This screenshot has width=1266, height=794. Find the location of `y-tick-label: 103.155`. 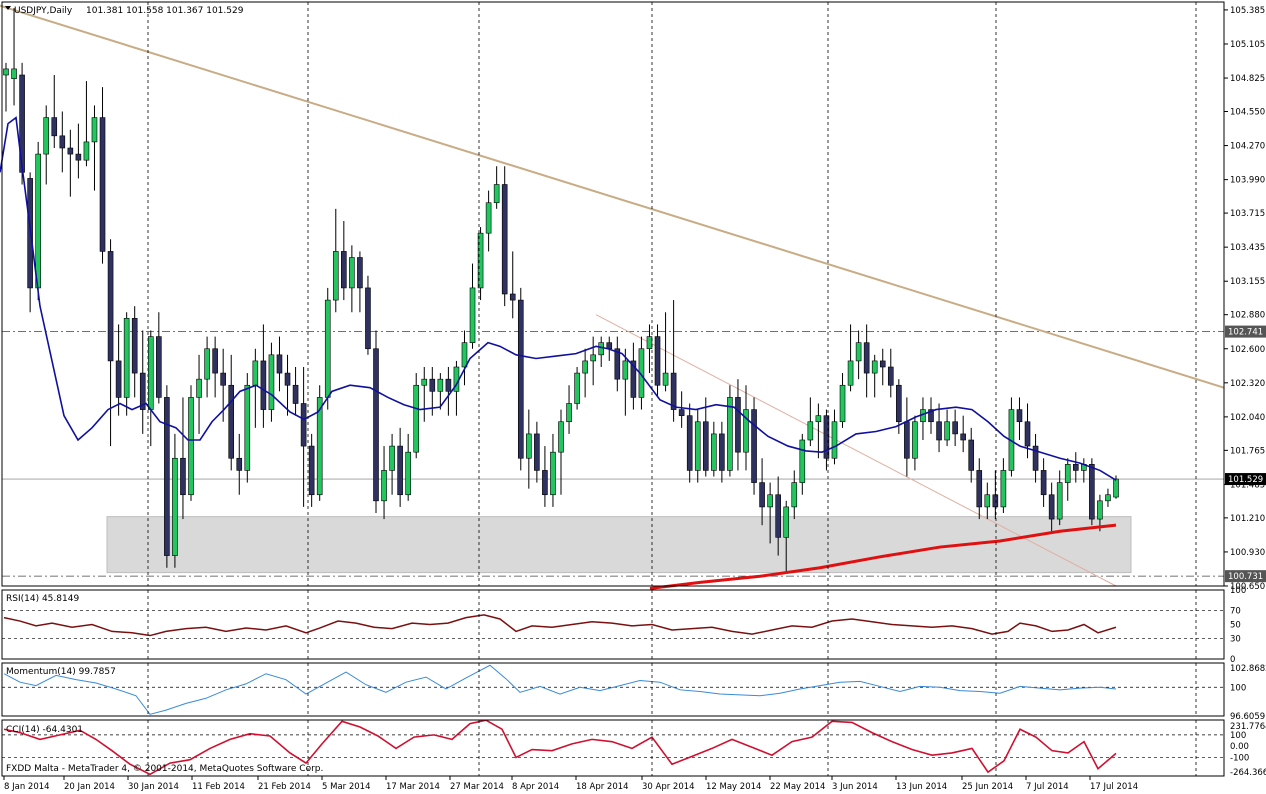

y-tick-label: 103.155 is located at coordinates (1247, 282).